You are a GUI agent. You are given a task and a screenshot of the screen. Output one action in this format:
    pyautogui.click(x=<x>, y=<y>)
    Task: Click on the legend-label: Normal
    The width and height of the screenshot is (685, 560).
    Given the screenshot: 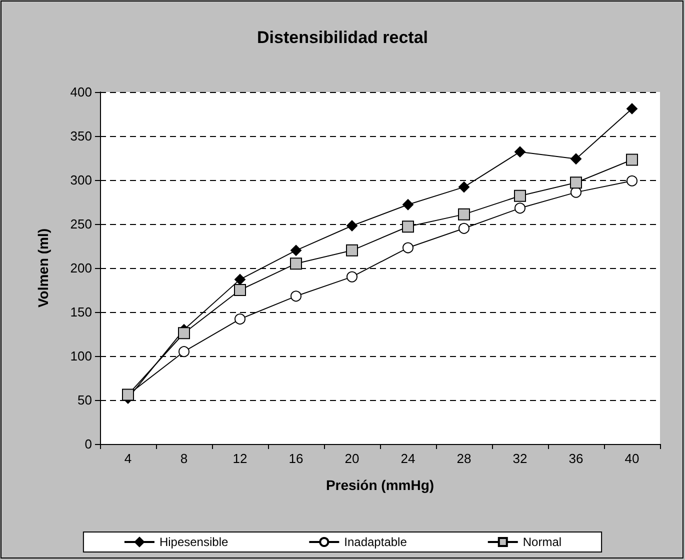 What is the action you would take?
    pyautogui.click(x=542, y=542)
    